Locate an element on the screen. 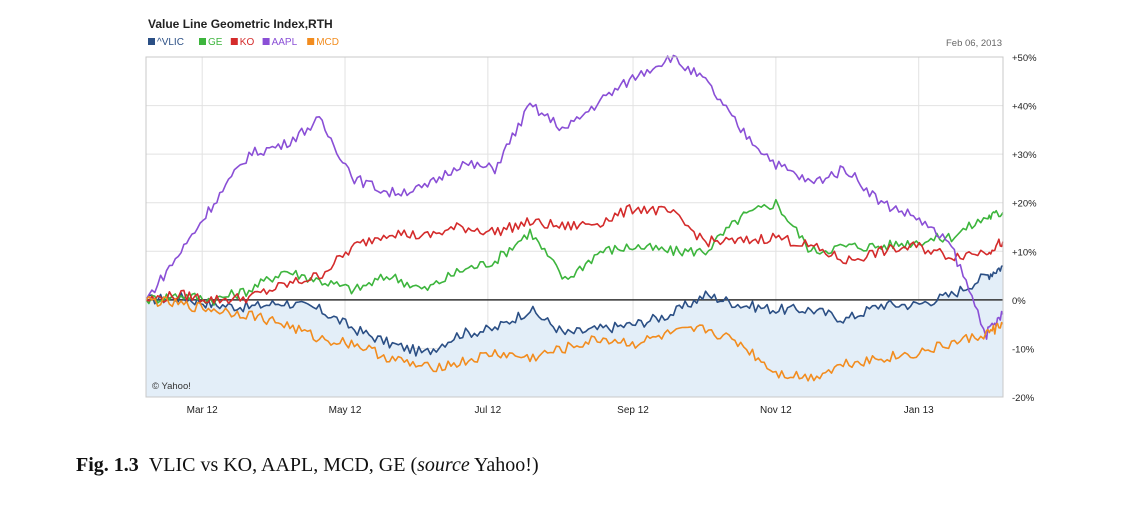 This screenshot has height=506, width=1138. x-axis: Mar 12 May 12 Jul 12 Sep 12 Nov 12 Jan 13 is located at coordinates (561, 410).